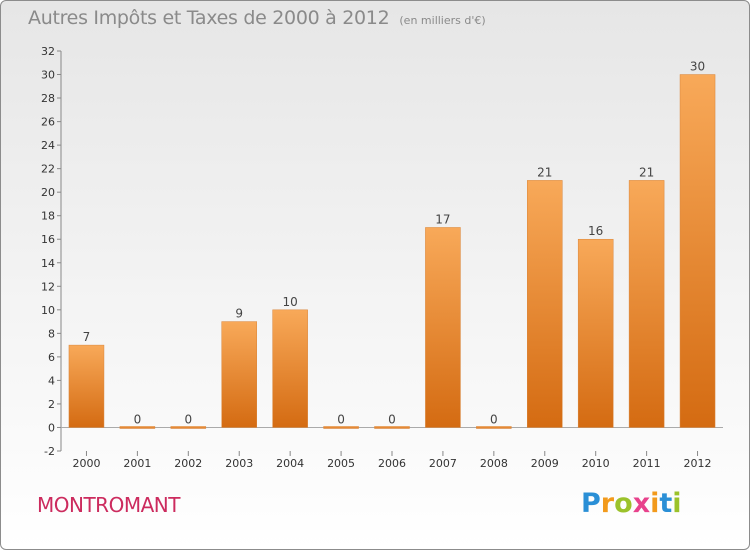 The width and height of the screenshot is (750, 550). What do you see at coordinates (48, 51) in the screenshot?
I see `y-tick-label: 32` at bounding box center [48, 51].